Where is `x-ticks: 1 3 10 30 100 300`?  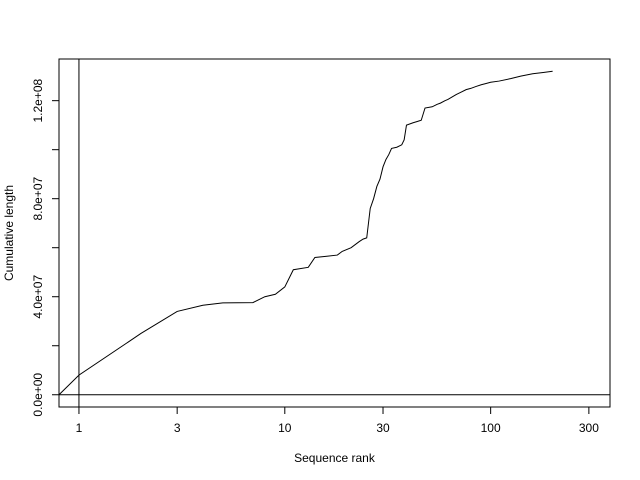 x-ticks: 1 3 10 30 100 300 is located at coordinates (337, 421).